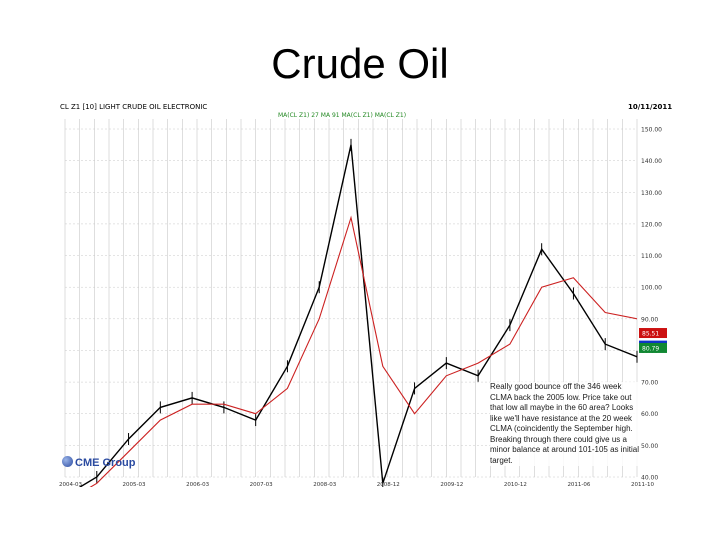 The height and width of the screenshot is (540, 720). Describe the element at coordinates (649, 414) in the screenshot. I see `y-tick-label: 60.00` at that location.